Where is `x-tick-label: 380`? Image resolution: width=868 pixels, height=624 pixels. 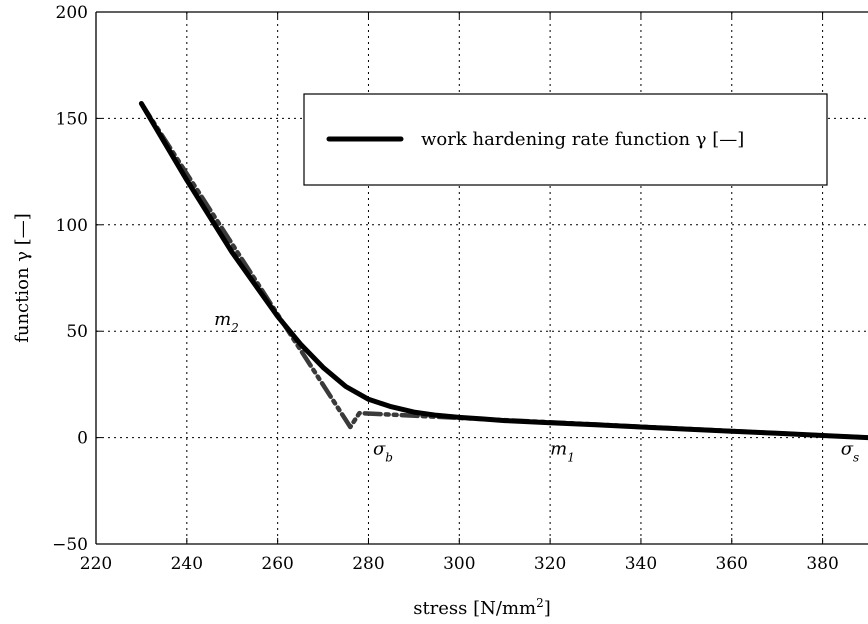 x-tick-label: 380 is located at coordinates (822, 564).